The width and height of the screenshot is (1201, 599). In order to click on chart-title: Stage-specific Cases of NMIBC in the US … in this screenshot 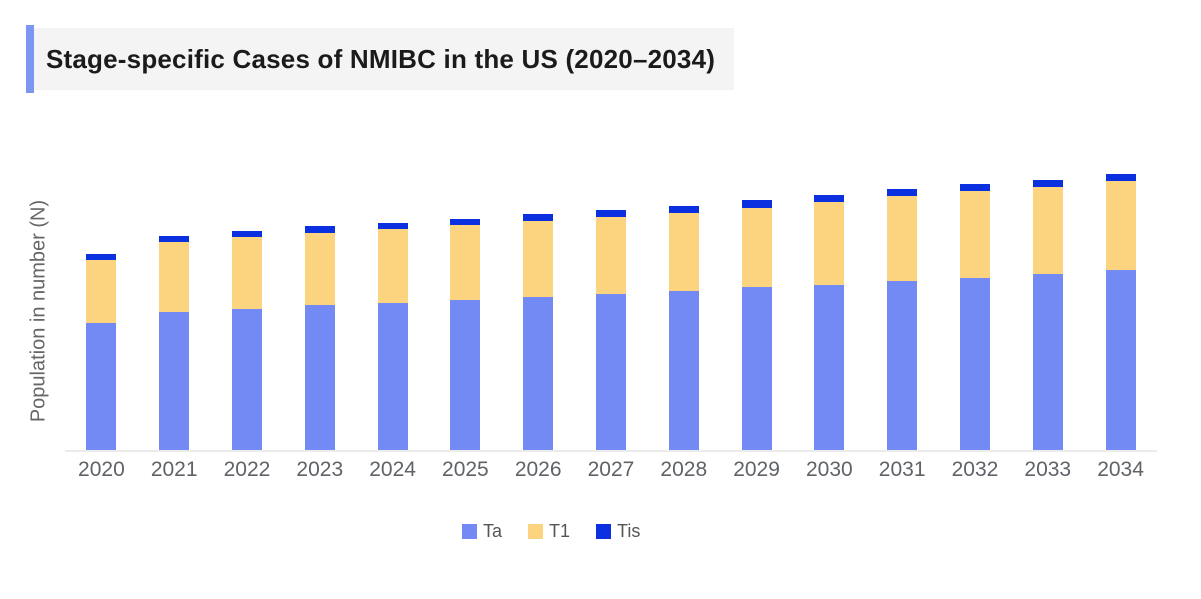, I will do `click(381, 58)`.